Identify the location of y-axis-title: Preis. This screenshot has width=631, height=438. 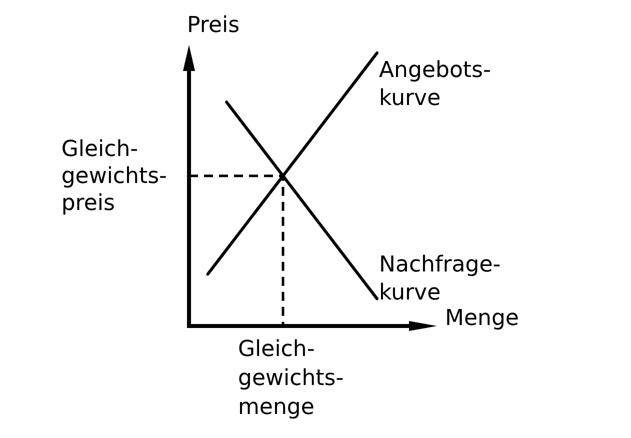
(213, 25).